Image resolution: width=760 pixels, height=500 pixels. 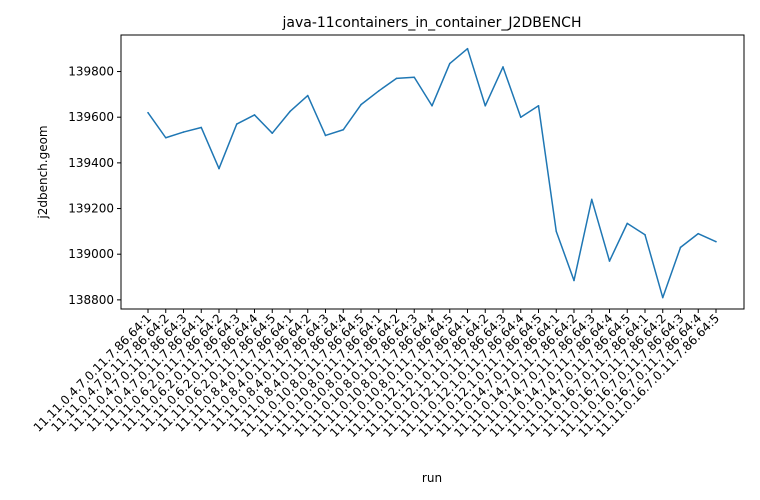 What do you see at coordinates (91, 254) in the screenshot?
I see `y-tick-label: 139000` at bounding box center [91, 254].